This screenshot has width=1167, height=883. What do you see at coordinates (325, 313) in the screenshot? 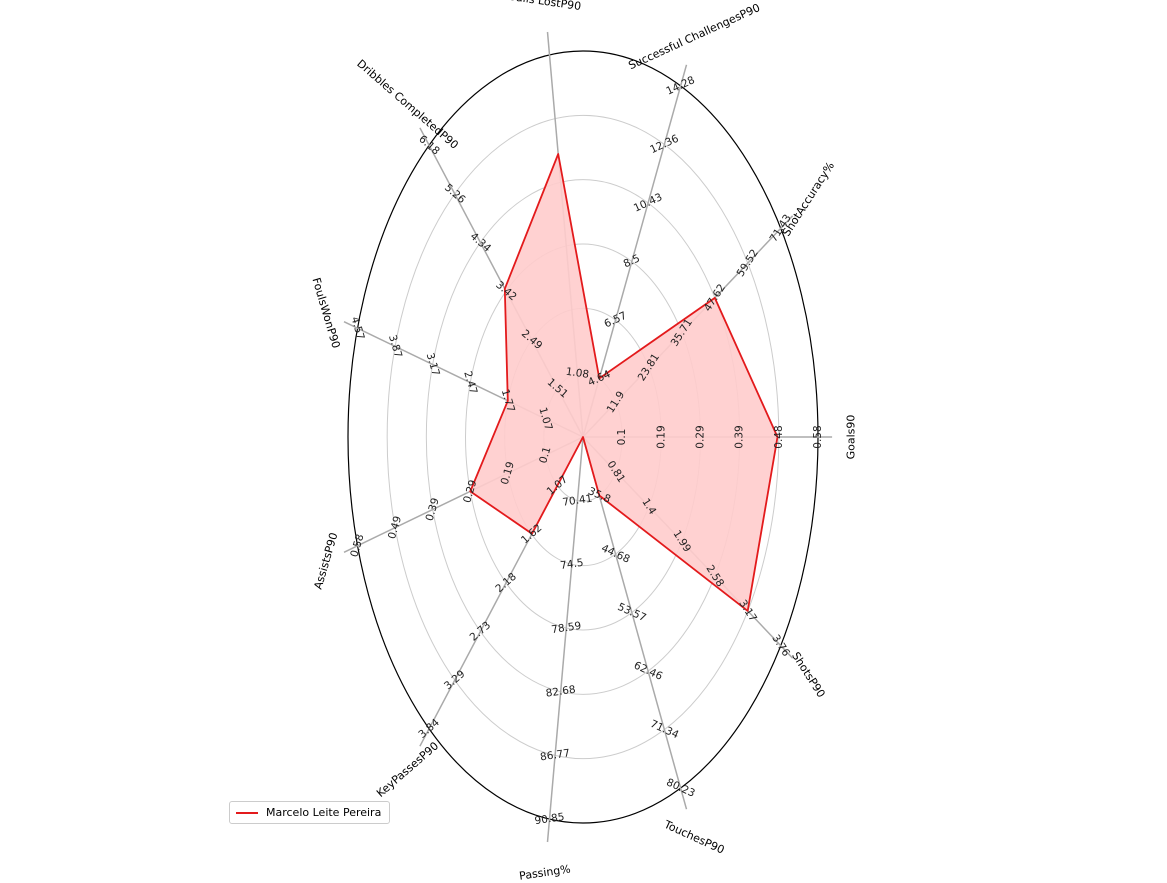
I see `axis-label: FoulsWonP90` at bounding box center [325, 313].